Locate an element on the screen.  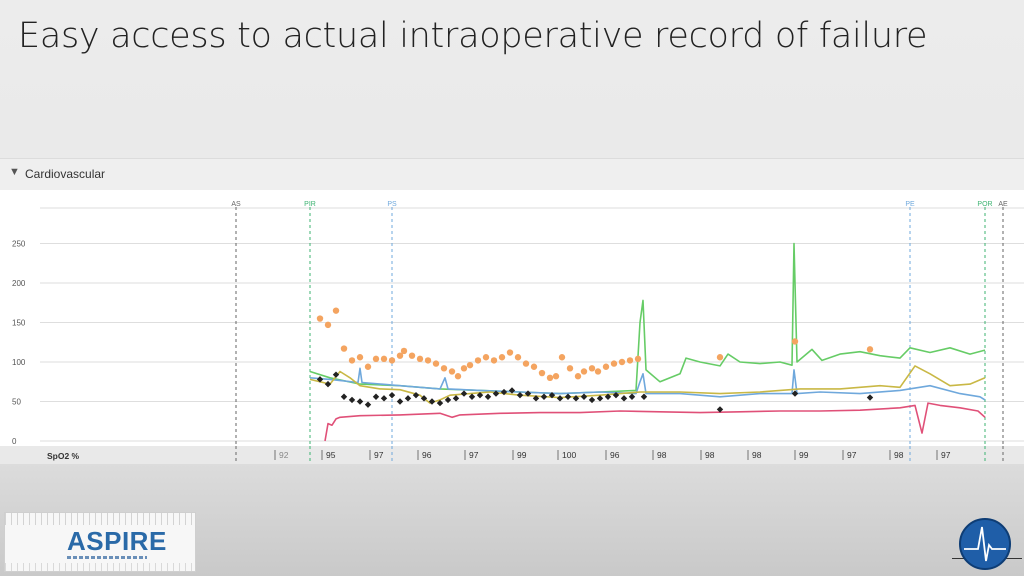
event-marker-label: AE is located at coordinates (1003, 204).